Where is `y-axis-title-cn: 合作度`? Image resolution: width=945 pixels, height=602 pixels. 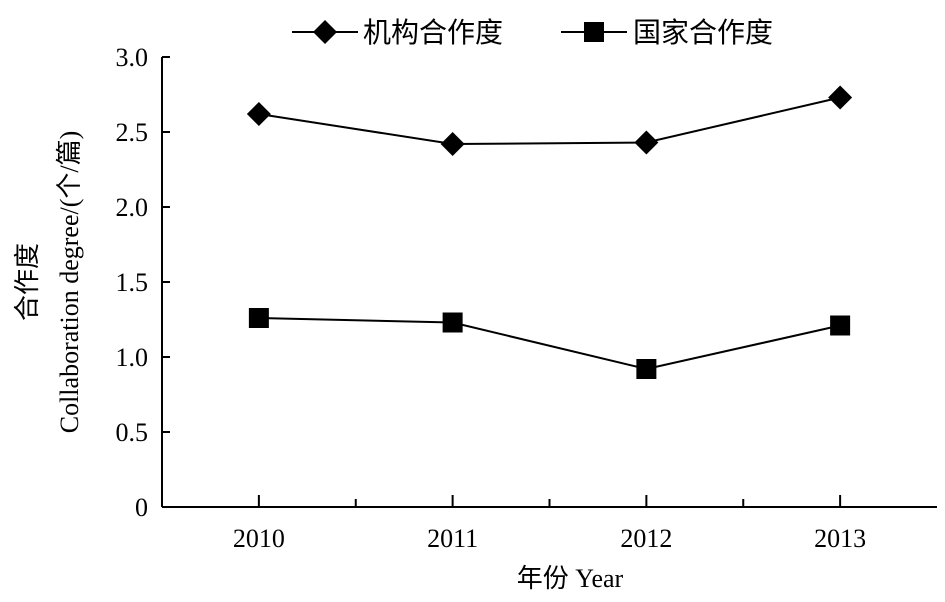 y-axis-title-cn: 合作度 is located at coordinates (27, 282).